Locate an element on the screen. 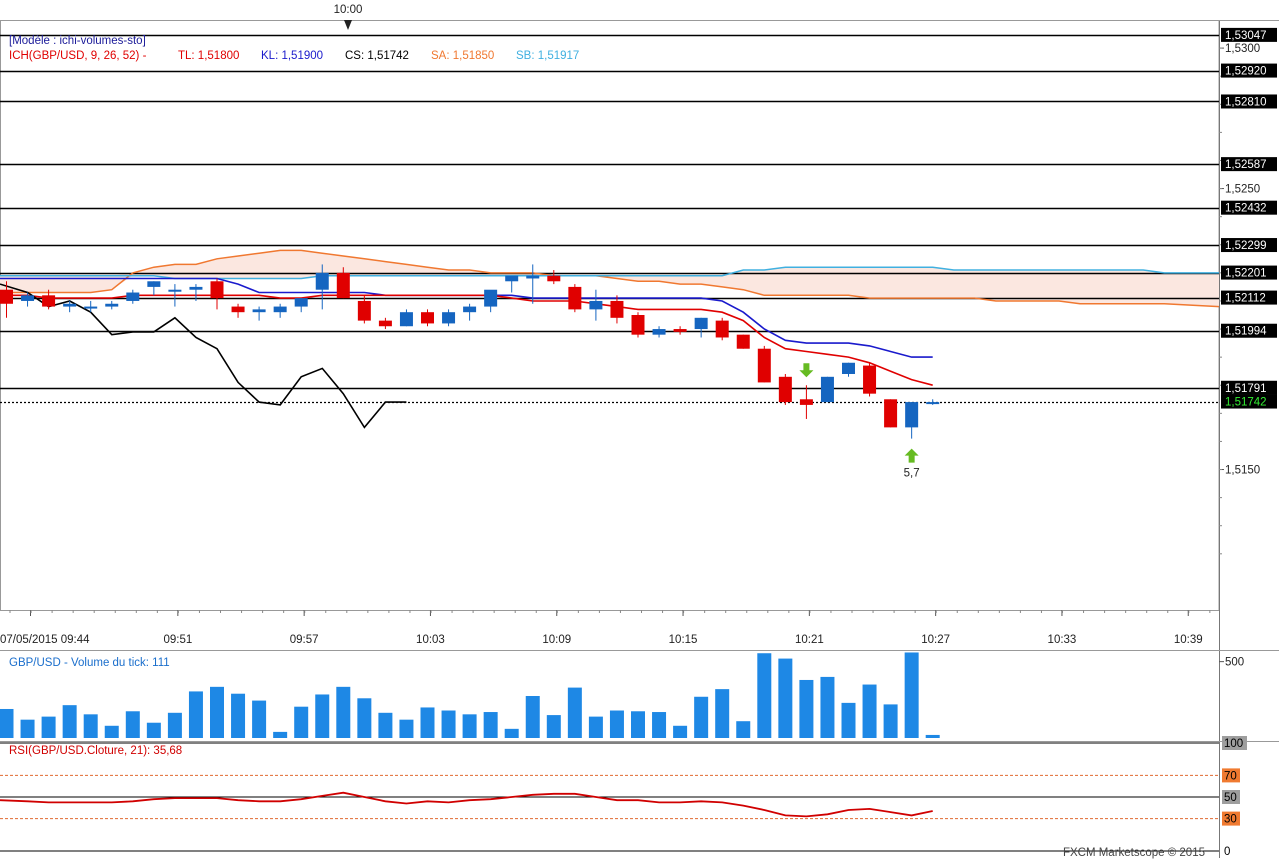  price-level-tag-label: 1,53047 is located at coordinates (1246, 36).